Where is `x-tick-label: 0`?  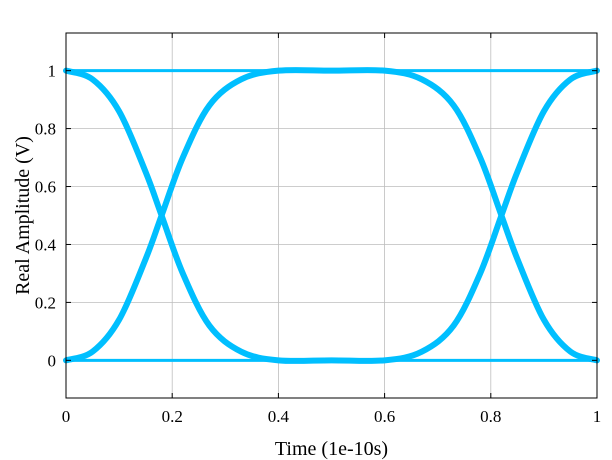
x-tick-label: 0 is located at coordinates (66, 416).